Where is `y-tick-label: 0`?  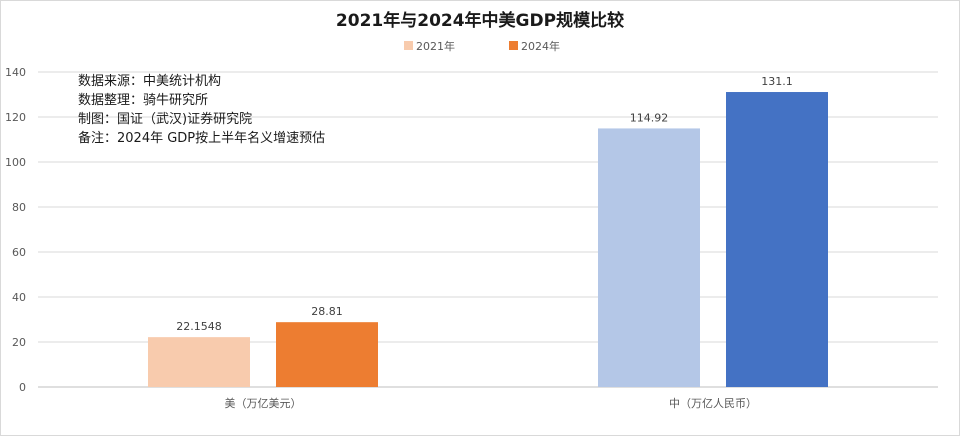
y-tick-label: 0 is located at coordinates (22, 387).